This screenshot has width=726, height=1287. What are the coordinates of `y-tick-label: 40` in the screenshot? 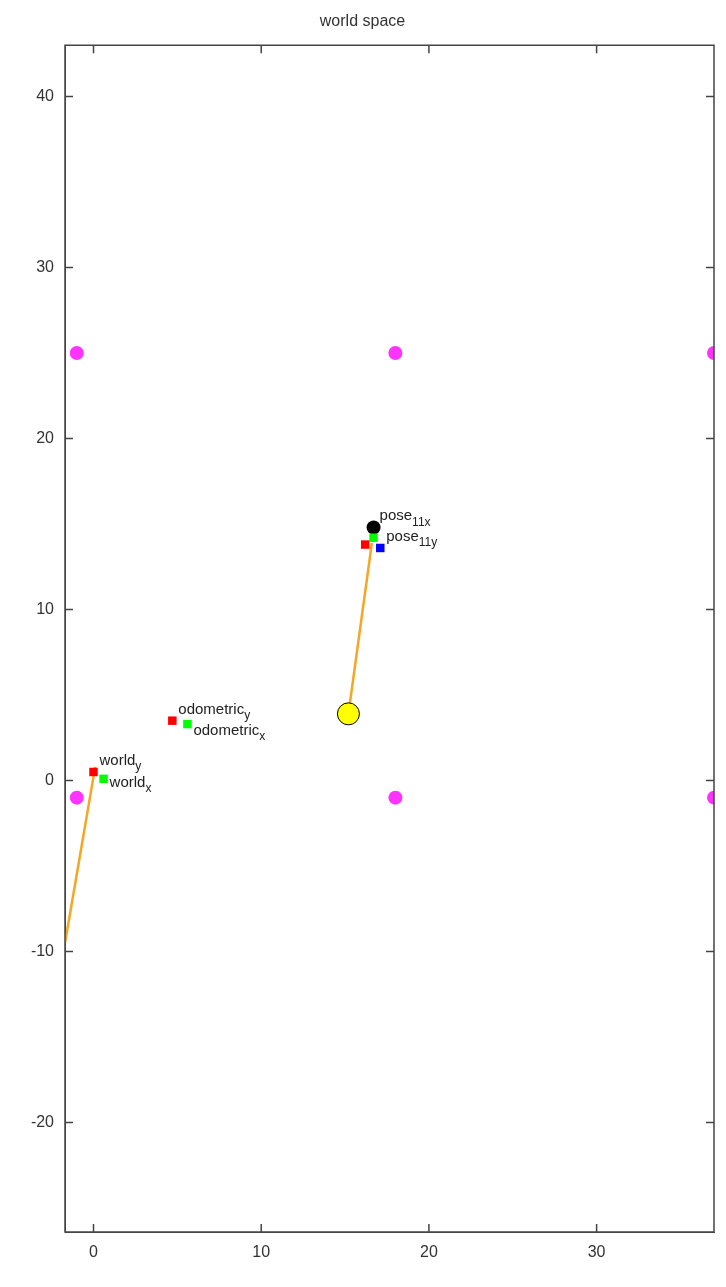 It's located at (45, 95).